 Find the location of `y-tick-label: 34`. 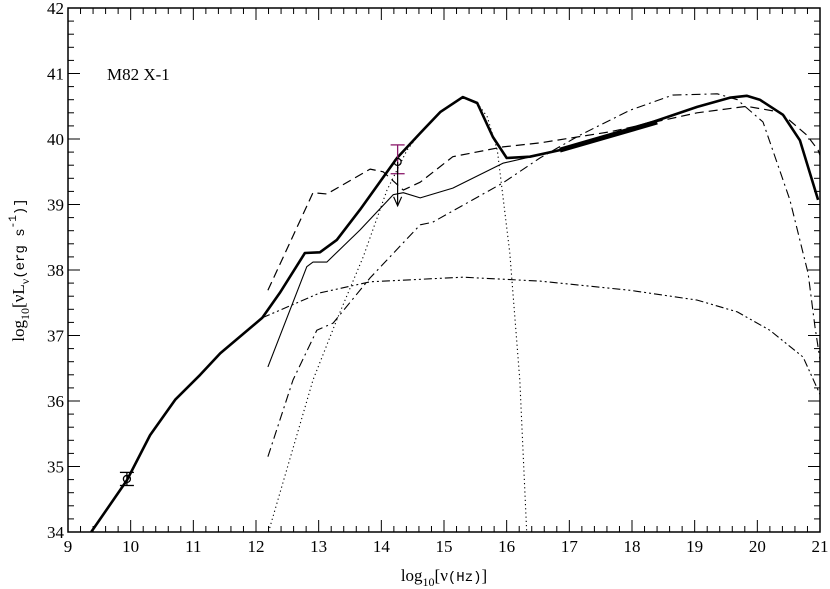

y-tick-label: 34 is located at coordinates (56, 532).